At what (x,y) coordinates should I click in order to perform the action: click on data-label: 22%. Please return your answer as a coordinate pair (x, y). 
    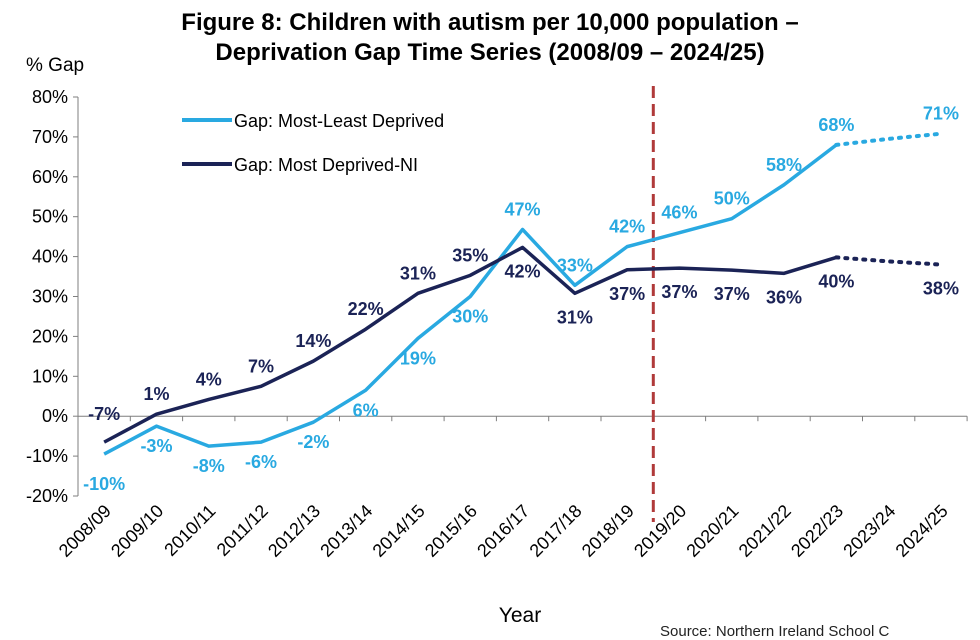
    Looking at the image, I should click on (366, 309).